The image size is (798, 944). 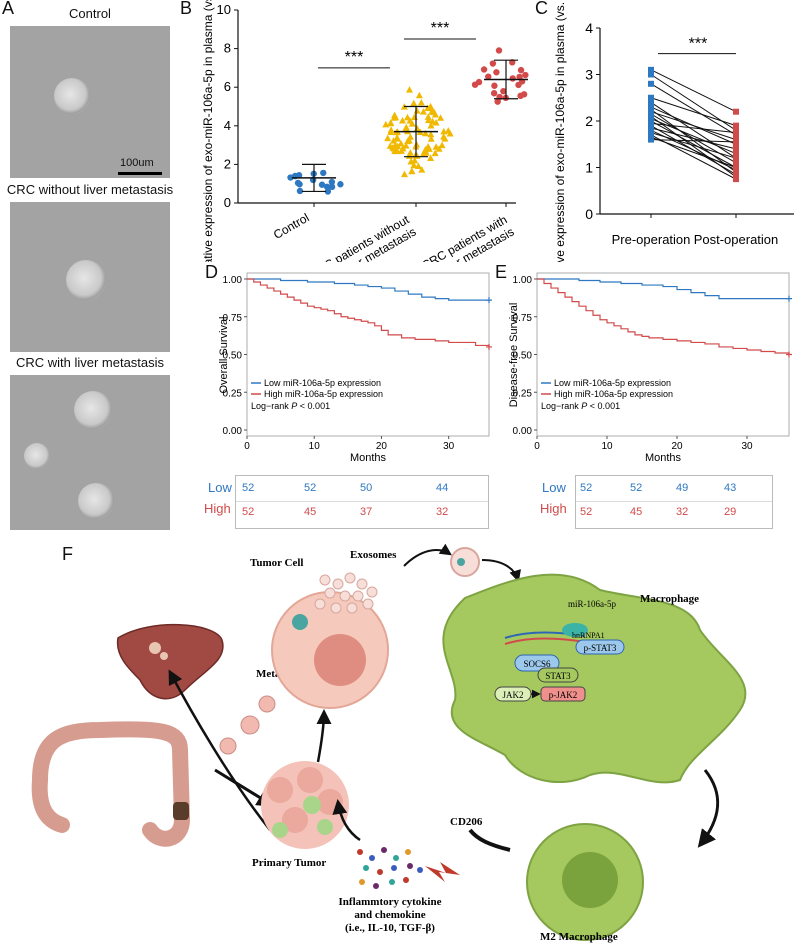 What do you see at coordinates (580, 406) in the screenshot?
I see `pvalue-label: Log−rank P < 0.001` at bounding box center [580, 406].